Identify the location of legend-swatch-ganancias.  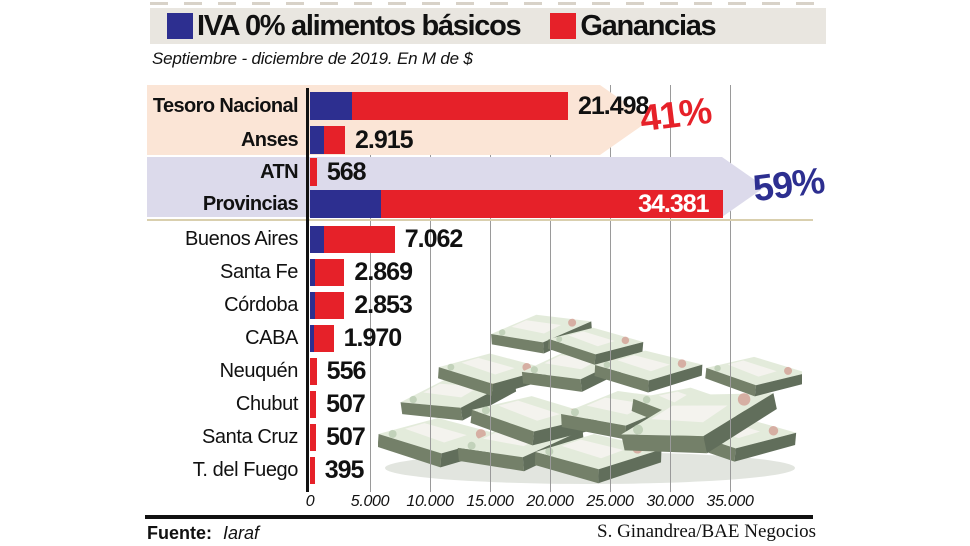
(563, 26).